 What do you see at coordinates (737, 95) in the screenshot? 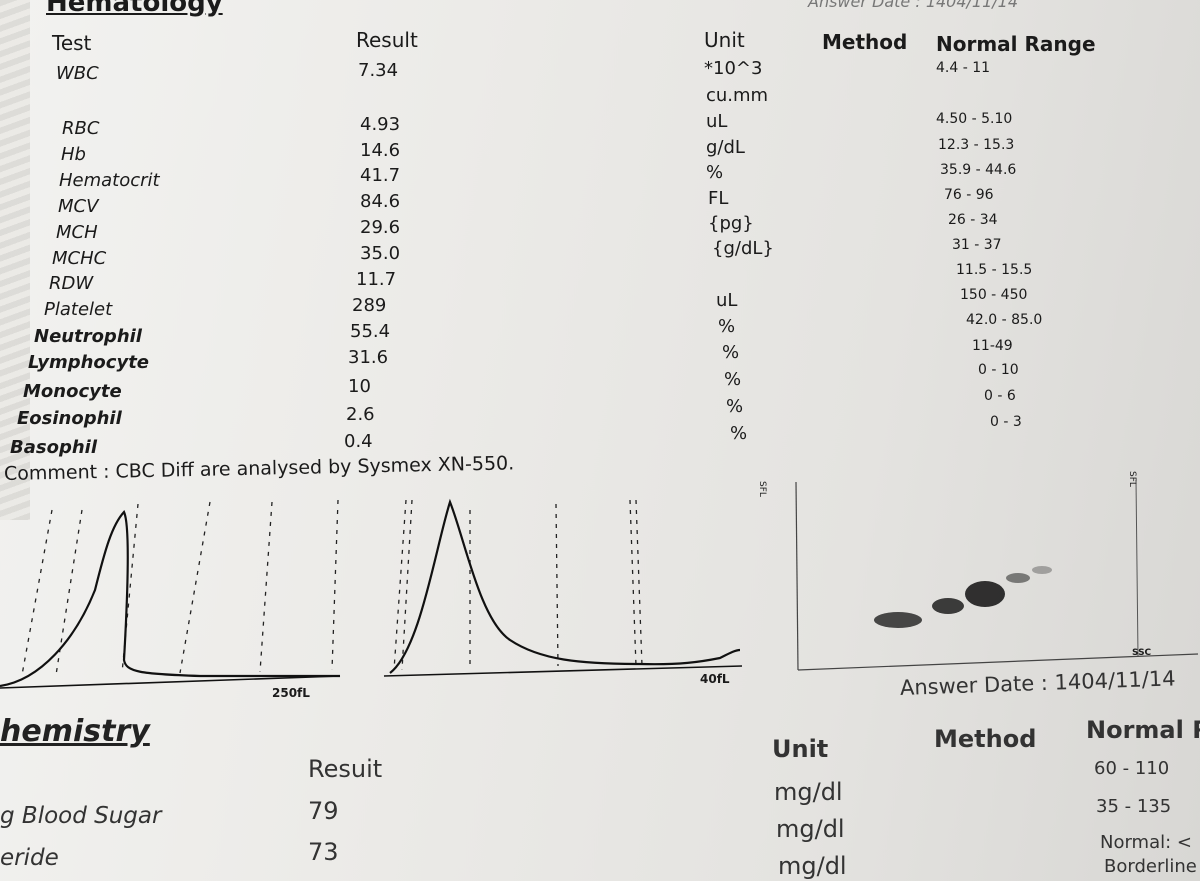
I see `test-unit: cu.mm` at bounding box center [737, 95].